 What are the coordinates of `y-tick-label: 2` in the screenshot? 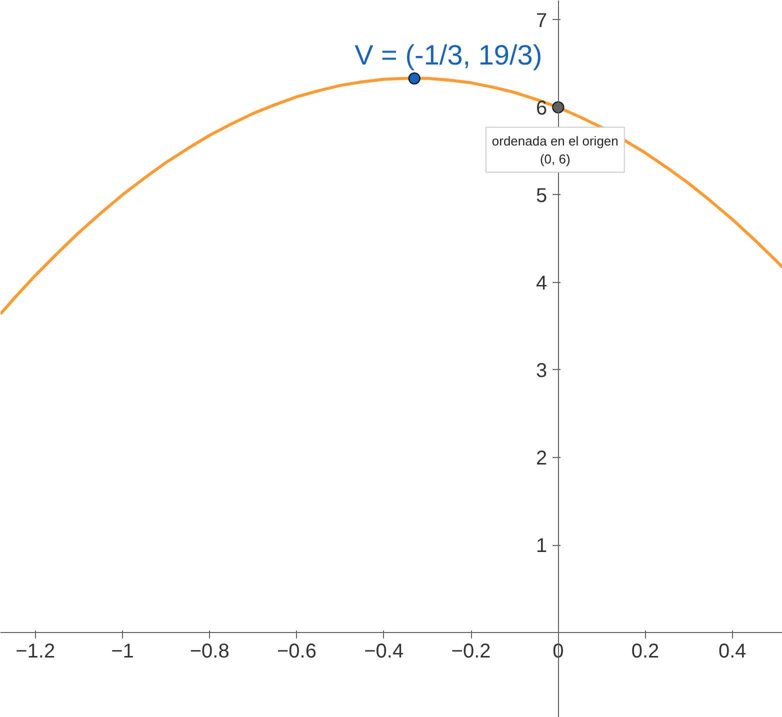 It's located at (542, 458).